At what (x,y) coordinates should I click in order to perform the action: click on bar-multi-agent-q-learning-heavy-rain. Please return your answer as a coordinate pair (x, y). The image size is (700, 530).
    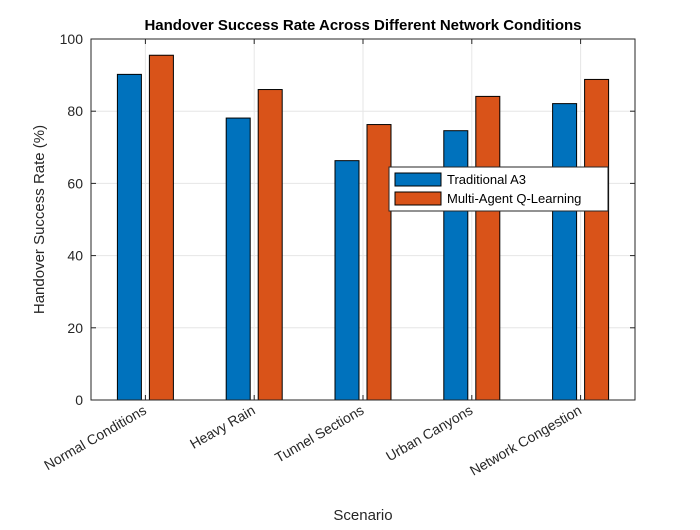
    Looking at the image, I should click on (270, 245).